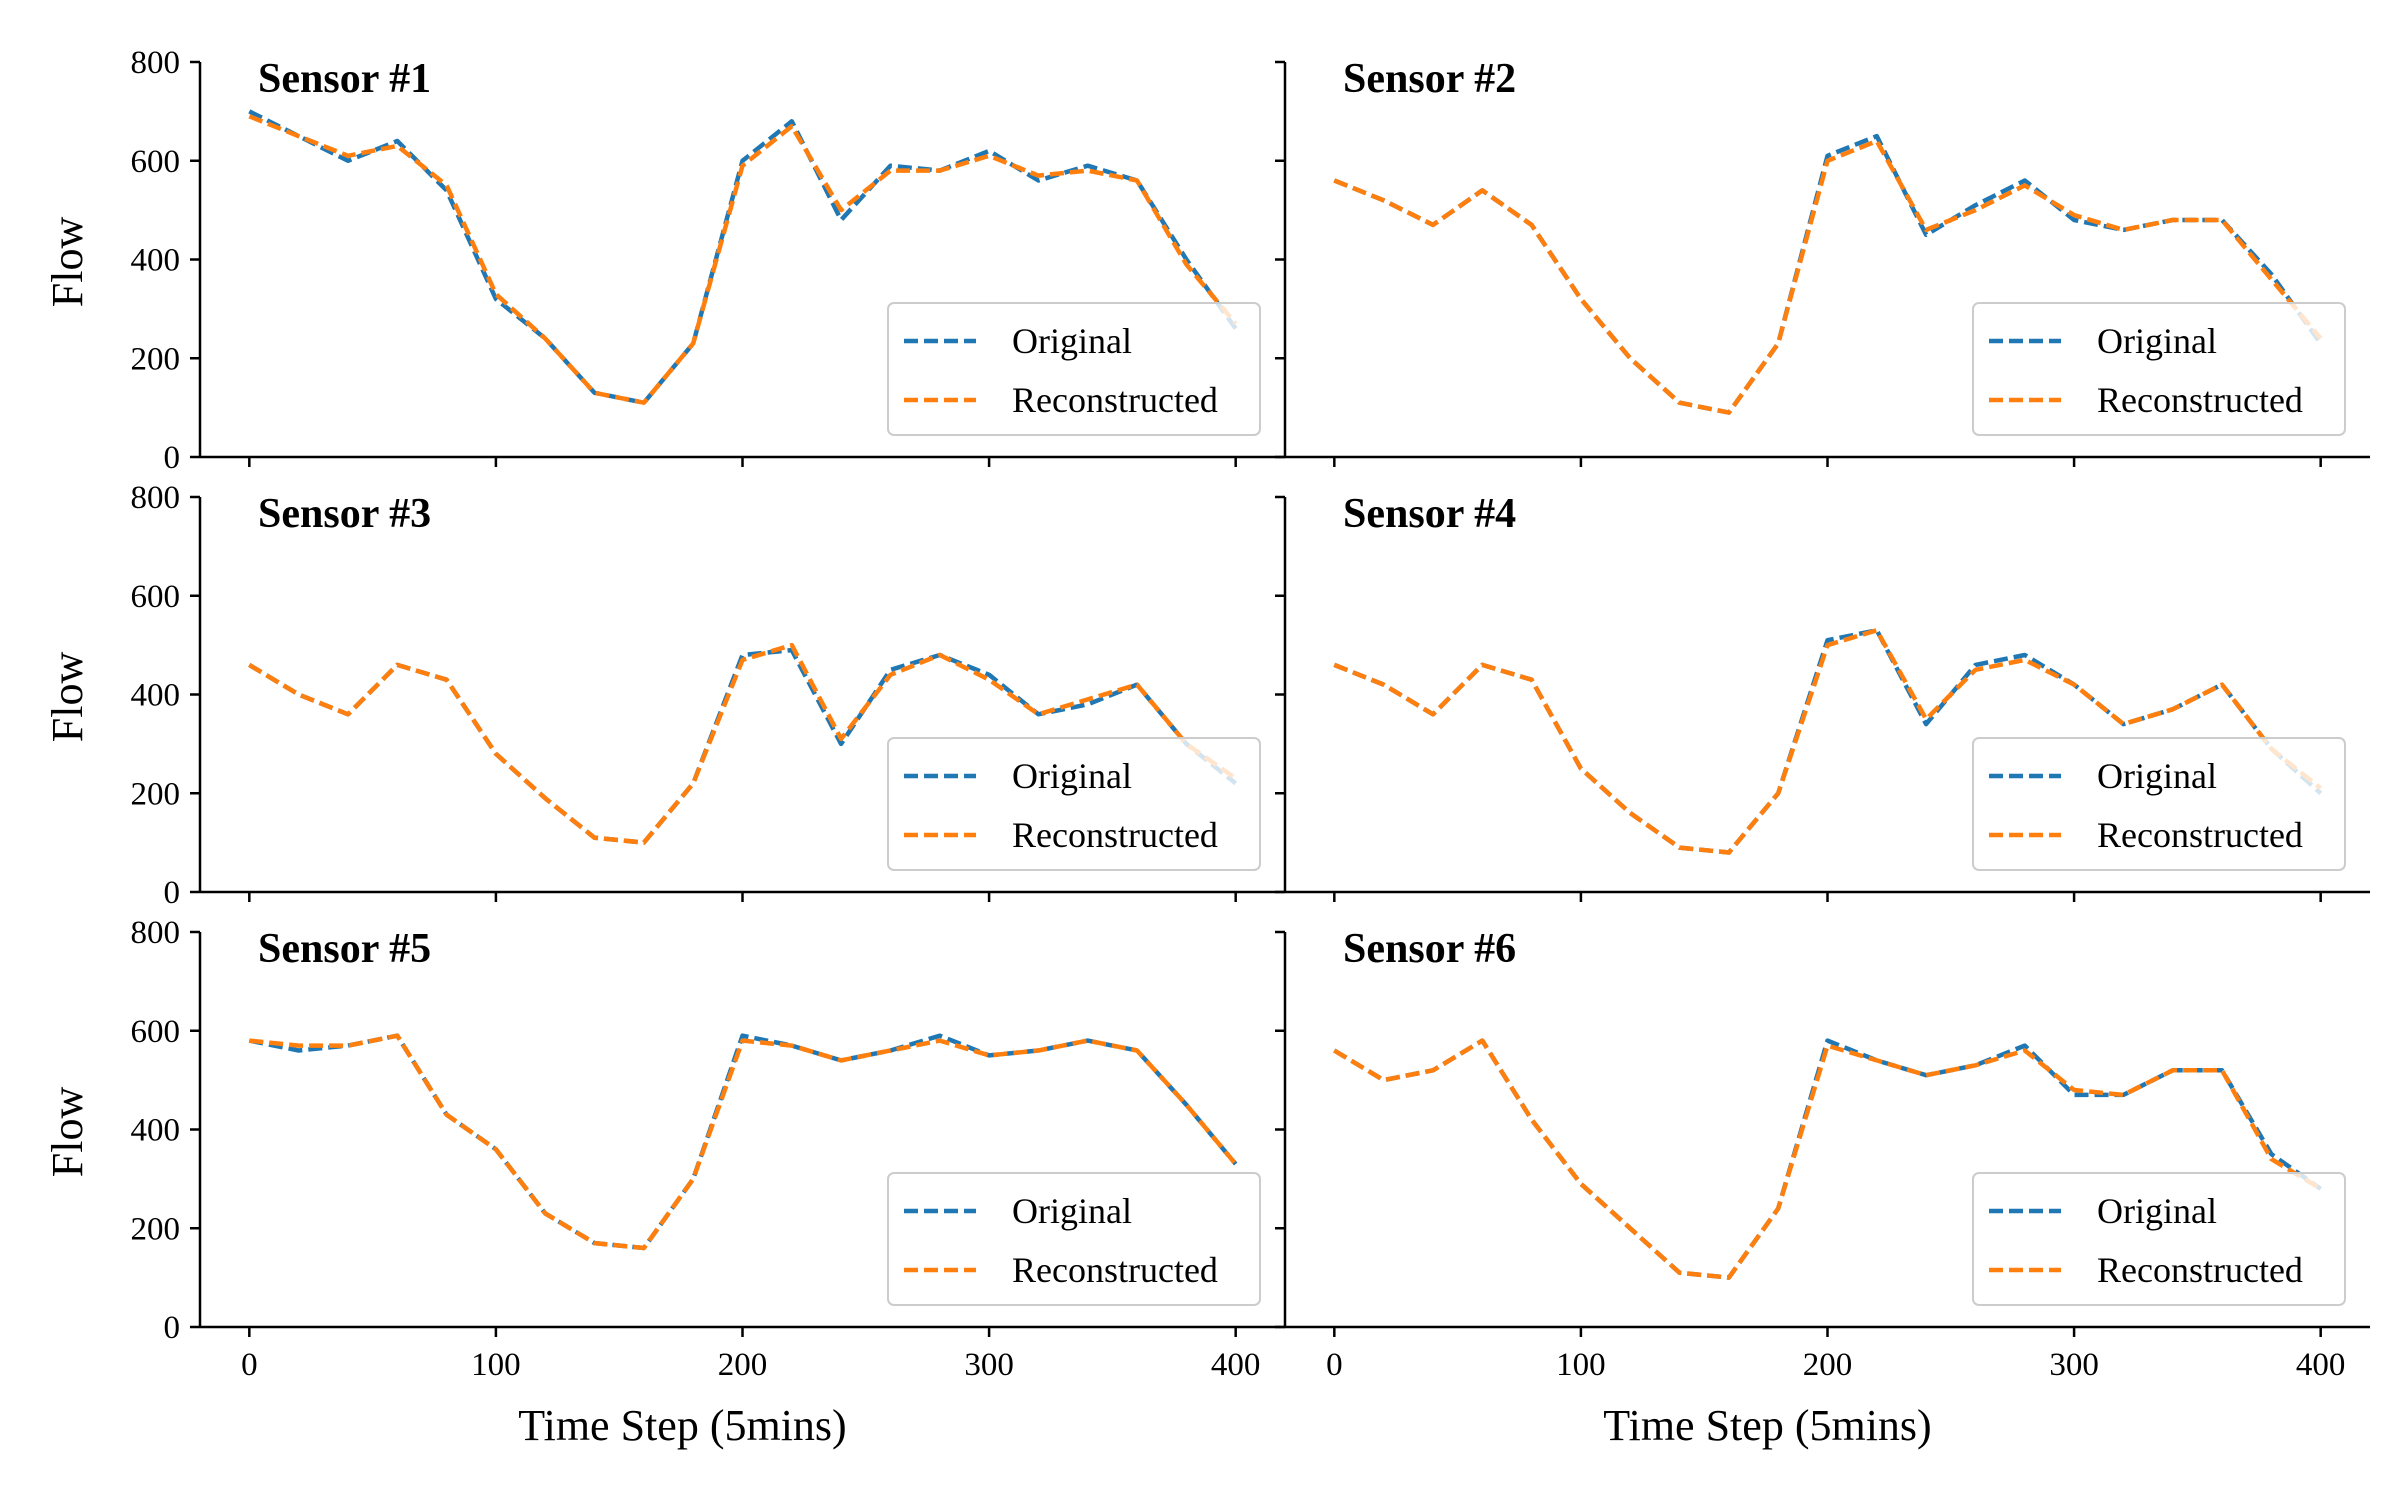 This screenshot has width=2400, height=1500. I want to click on panel-sensor-4: Sensor #4 Original Reconstructed, so click(1822, 696).